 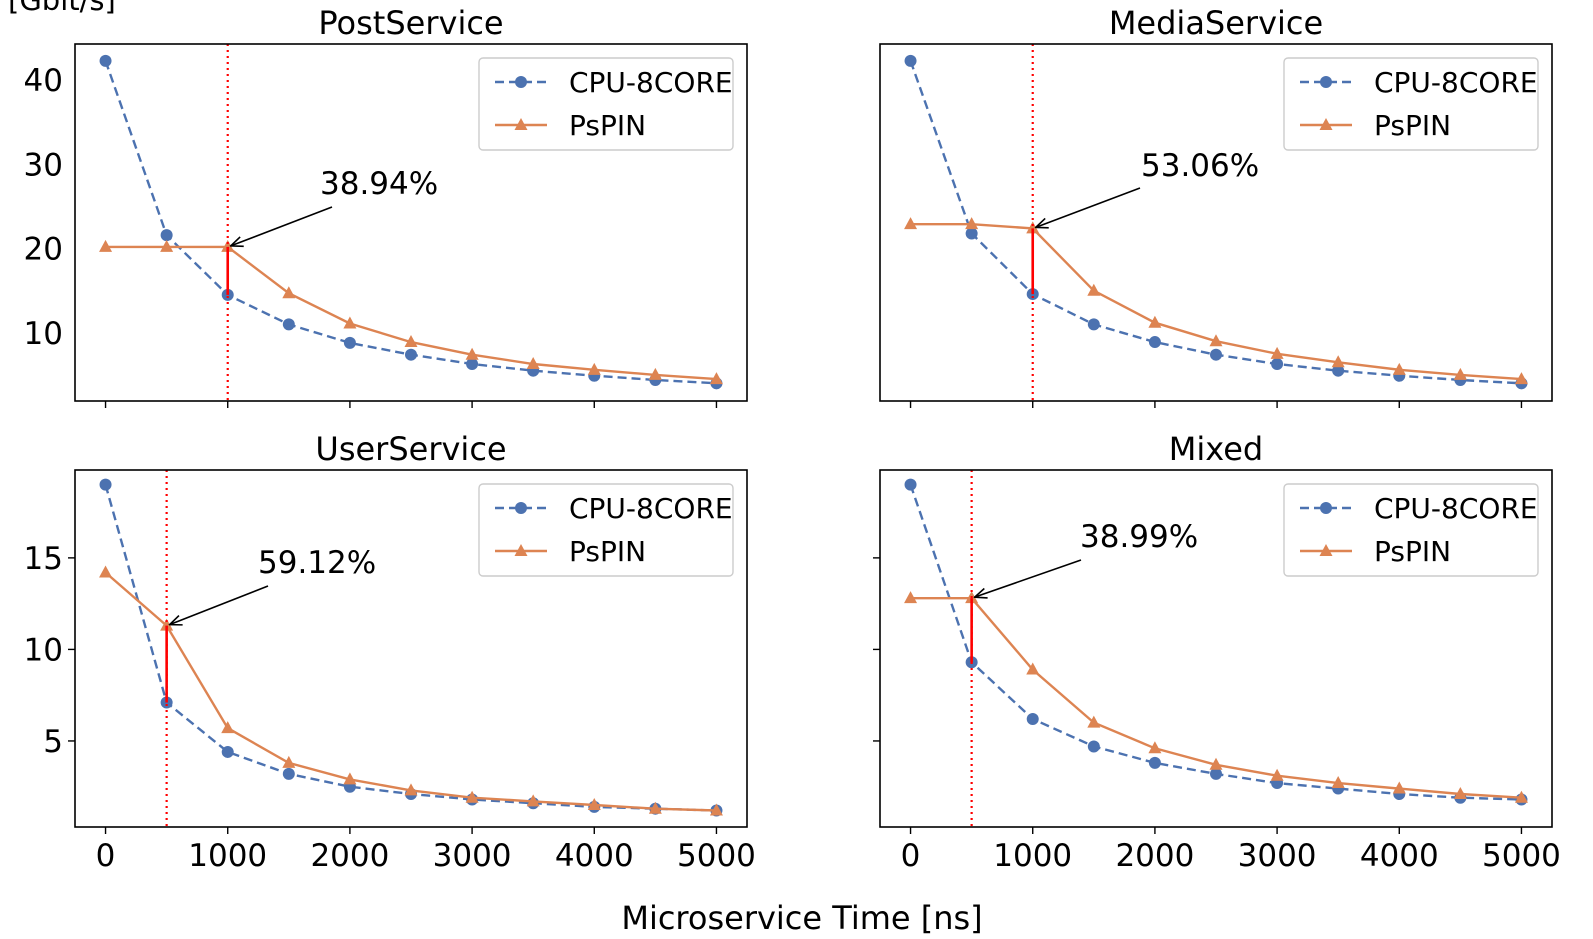 I want to click on subplot-title: PostService, so click(x=410, y=23).